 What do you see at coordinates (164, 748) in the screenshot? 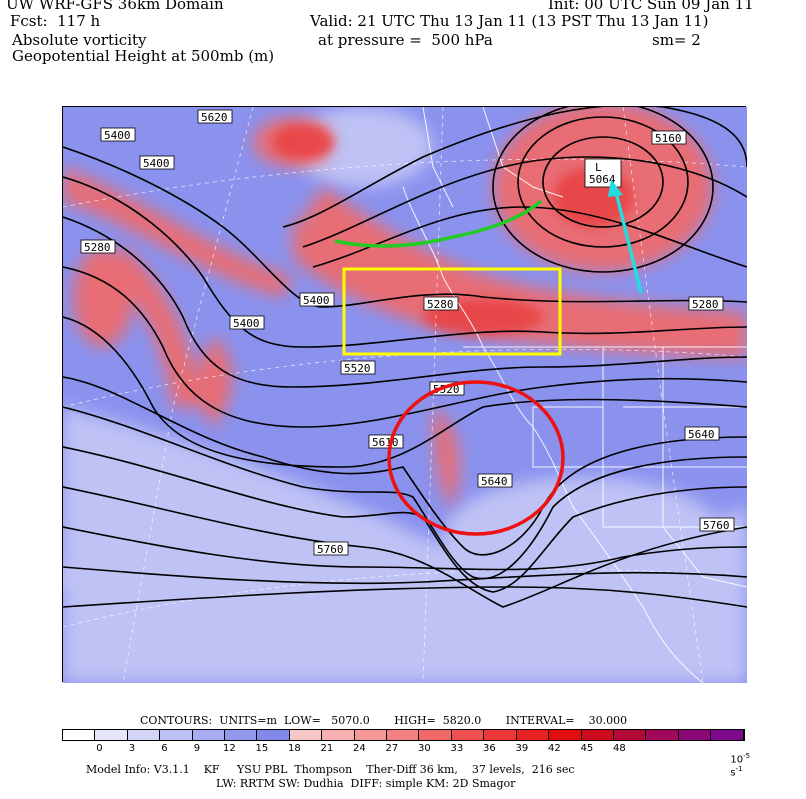
I see `colorbar-tick-label: 6` at bounding box center [164, 748].